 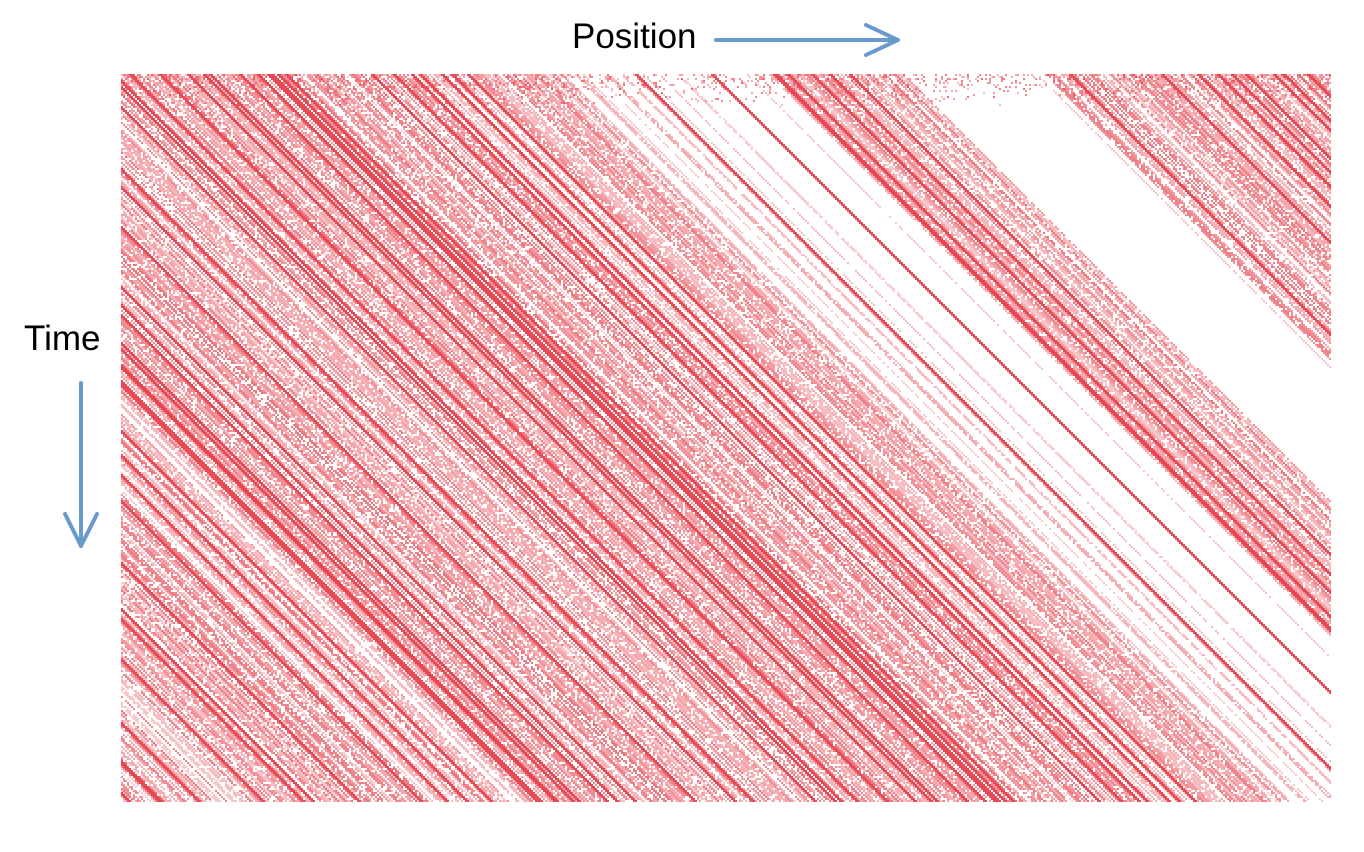 I want to click on position-axis-label: Position, so click(x=634, y=36).